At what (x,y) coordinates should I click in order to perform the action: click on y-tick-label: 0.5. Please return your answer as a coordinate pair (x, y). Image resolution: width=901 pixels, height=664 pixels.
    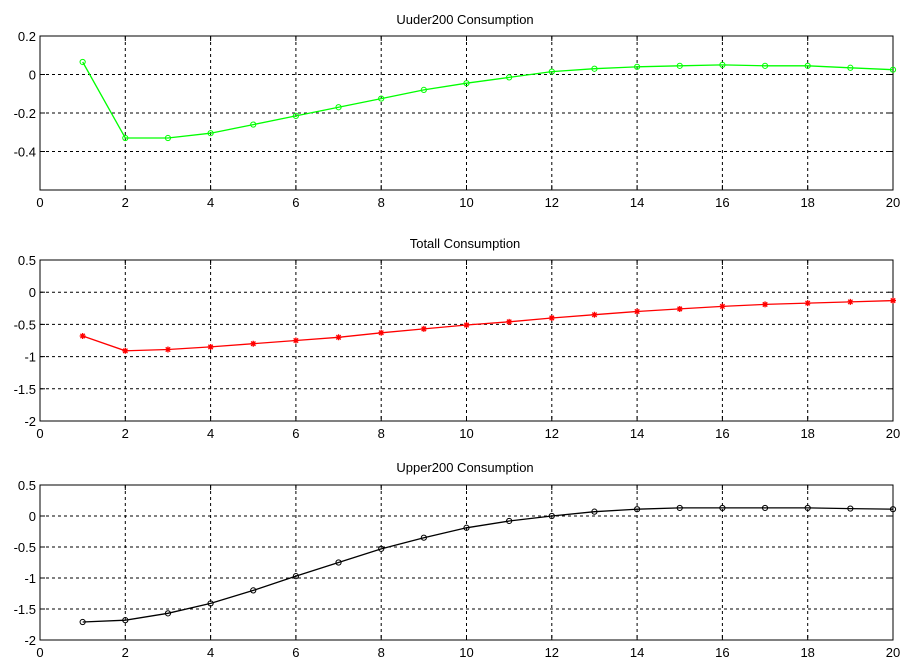
    Looking at the image, I should click on (27, 485).